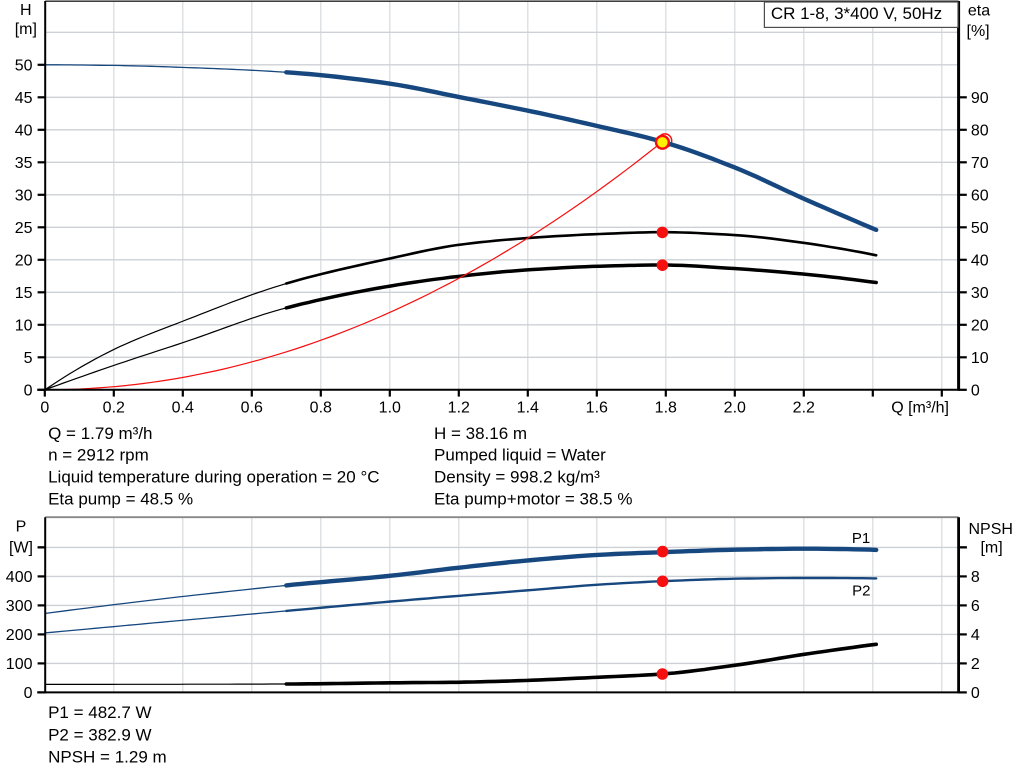 This screenshot has width=1024, height=781. What do you see at coordinates (520, 455) in the screenshot?
I see `svg-text: Pumped liquid = Water` at bounding box center [520, 455].